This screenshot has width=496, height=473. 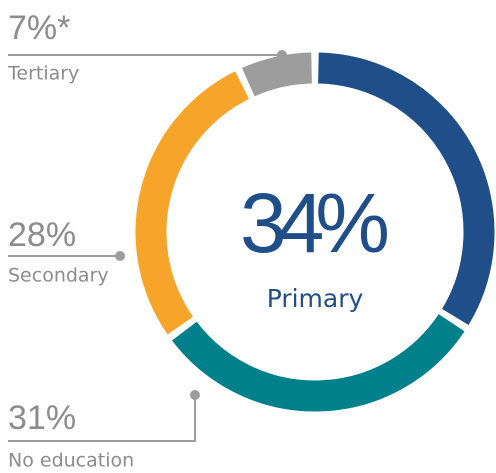 I want to click on segment-value-label: 7%*, so click(x=39, y=28).